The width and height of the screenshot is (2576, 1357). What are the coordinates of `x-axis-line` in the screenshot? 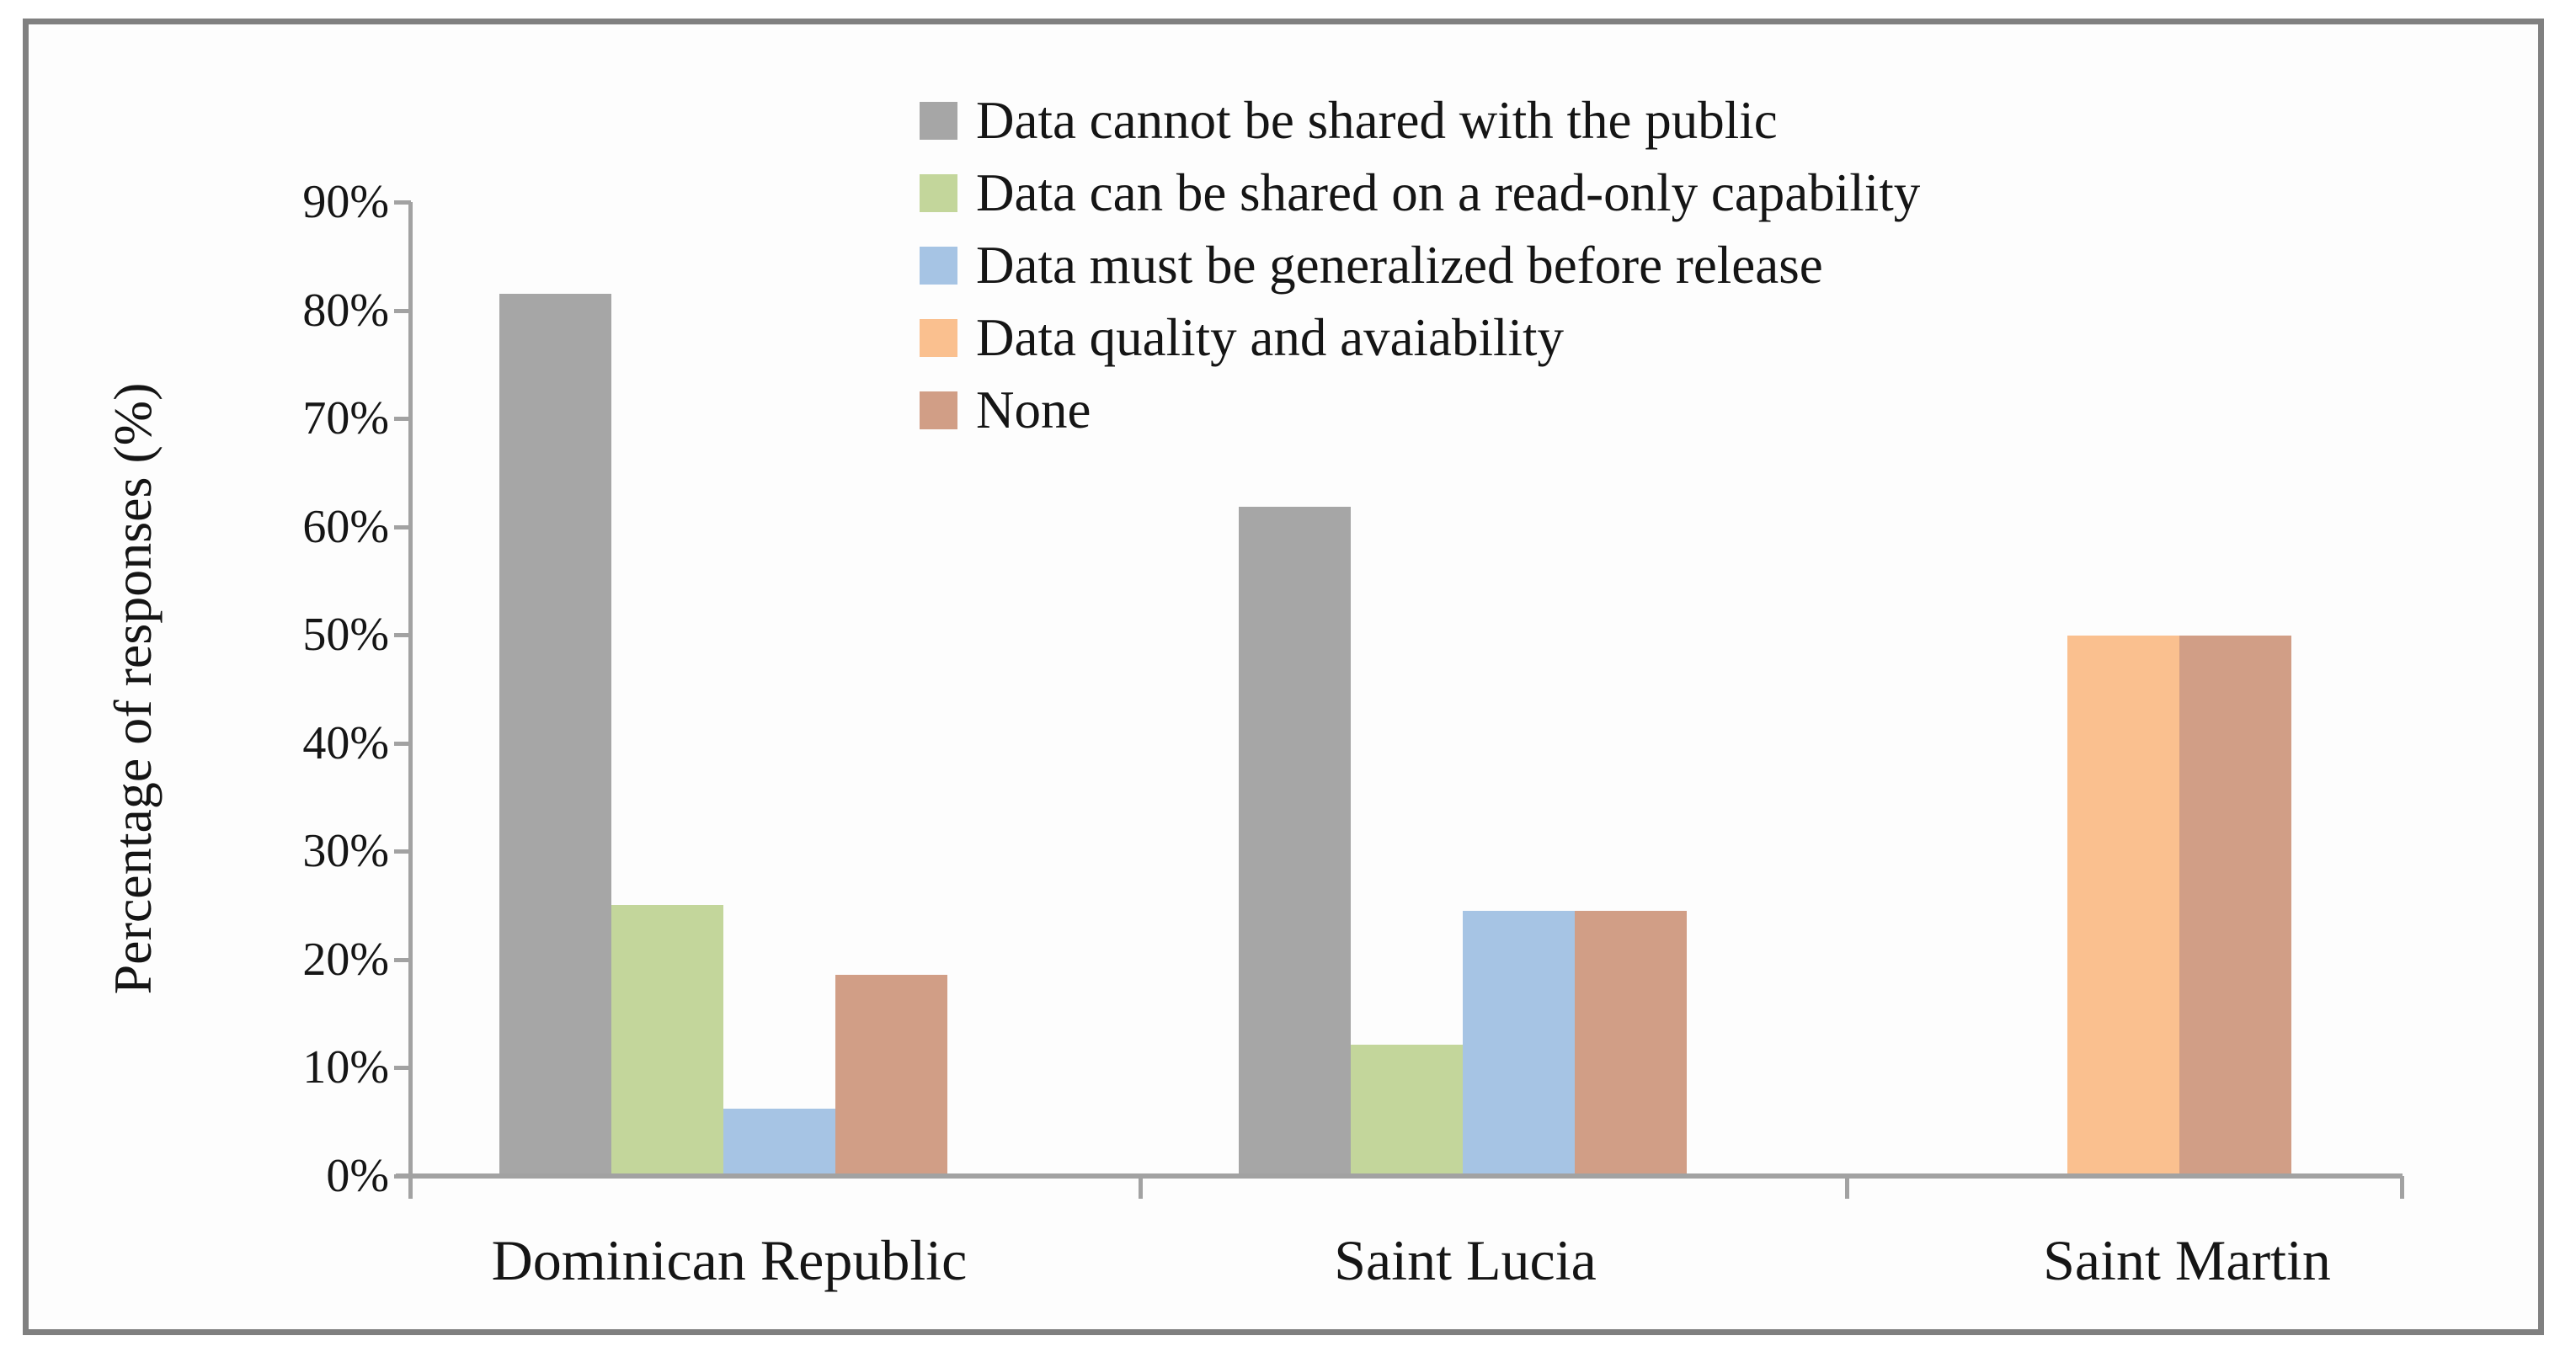 It's located at (1399, 1176).